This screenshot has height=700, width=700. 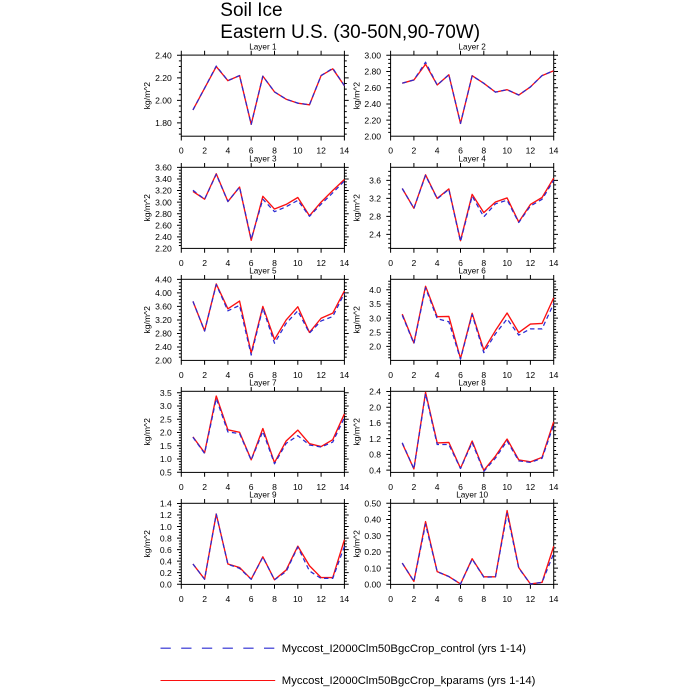 What do you see at coordinates (166, 550) in the screenshot?
I see `svg-text: 0.6` at bounding box center [166, 550].